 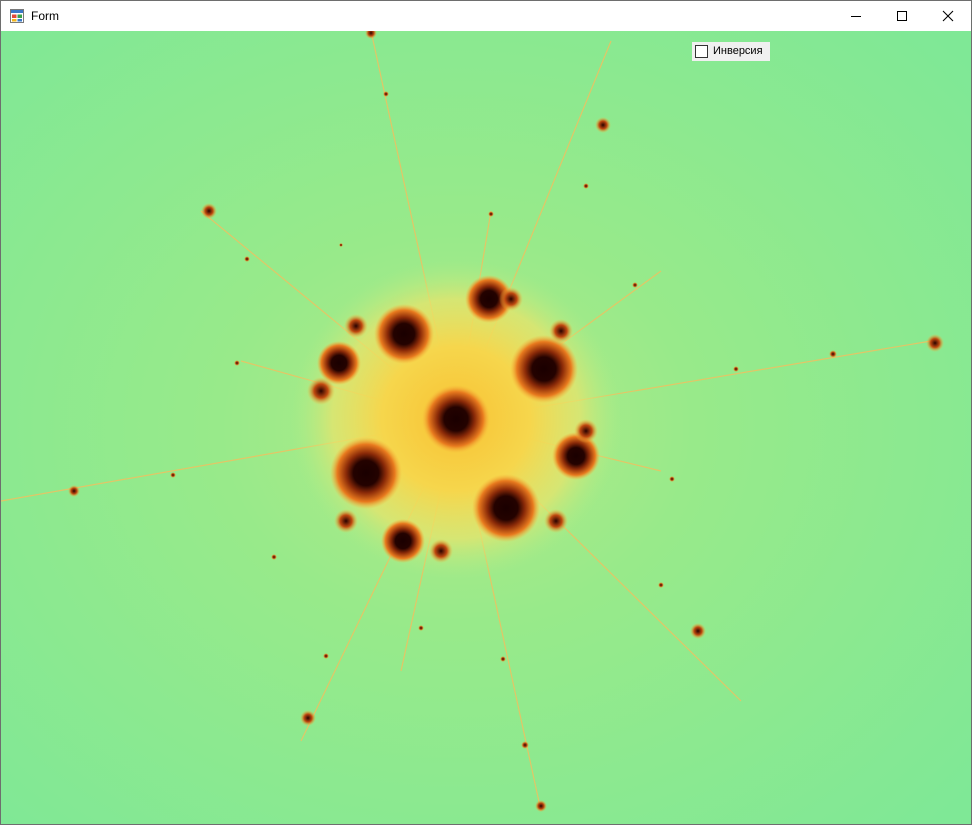 I want to click on minimize-icon, so click(x=856, y=16).